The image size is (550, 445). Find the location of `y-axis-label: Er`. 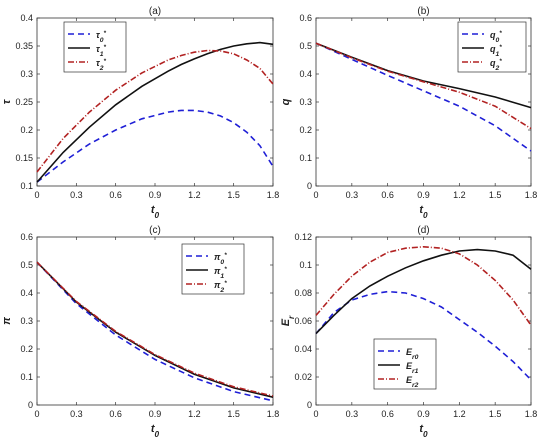

y-axis-label: Er is located at coordinates (288, 320).